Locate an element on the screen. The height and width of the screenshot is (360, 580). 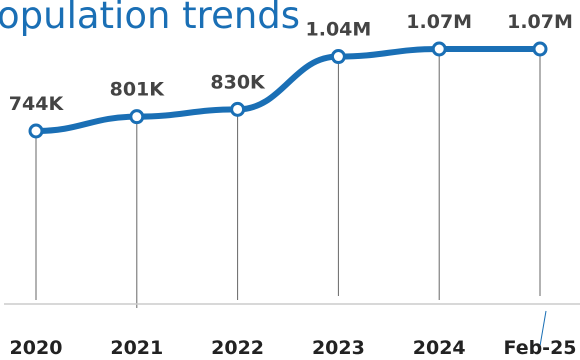
marker-2021 is located at coordinates (137, 117).